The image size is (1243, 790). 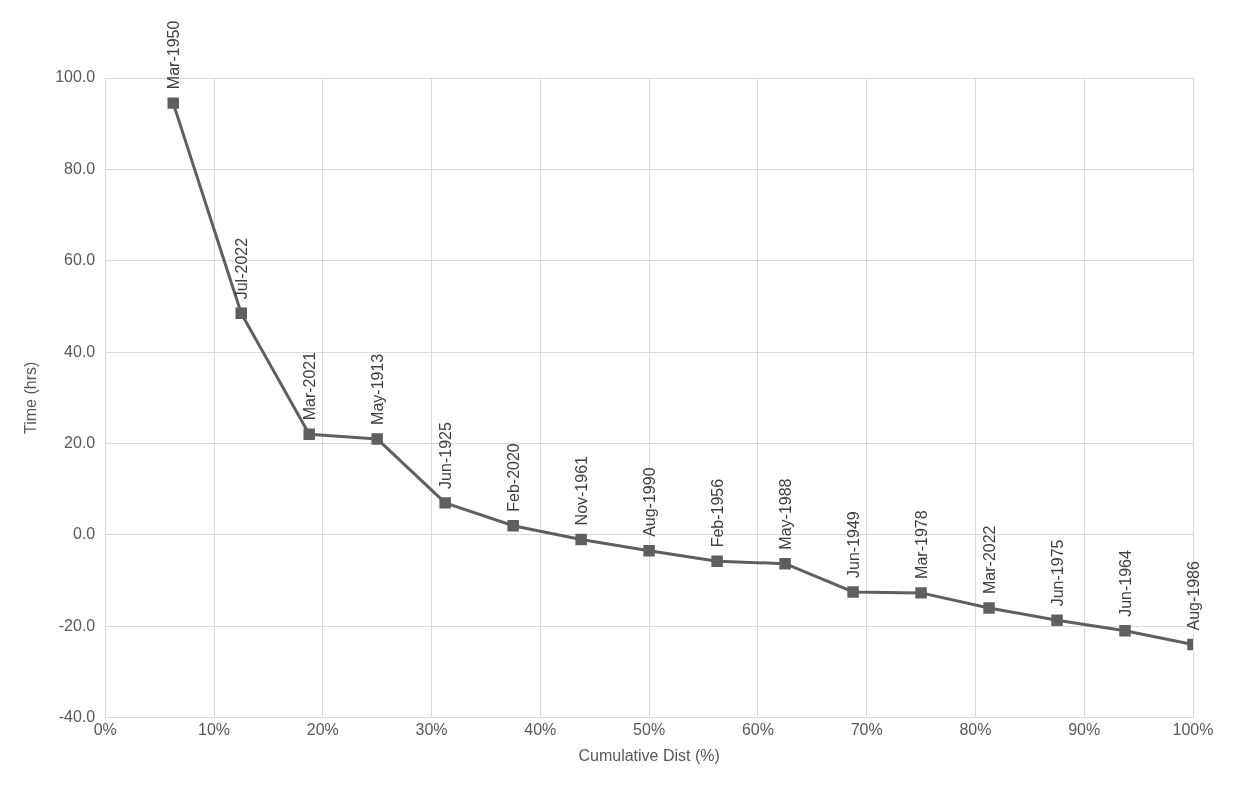 What do you see at coordinates (540, 729) in the screenshot?
I see `x-tick-label: 40%` at bounding box center [540, 729].